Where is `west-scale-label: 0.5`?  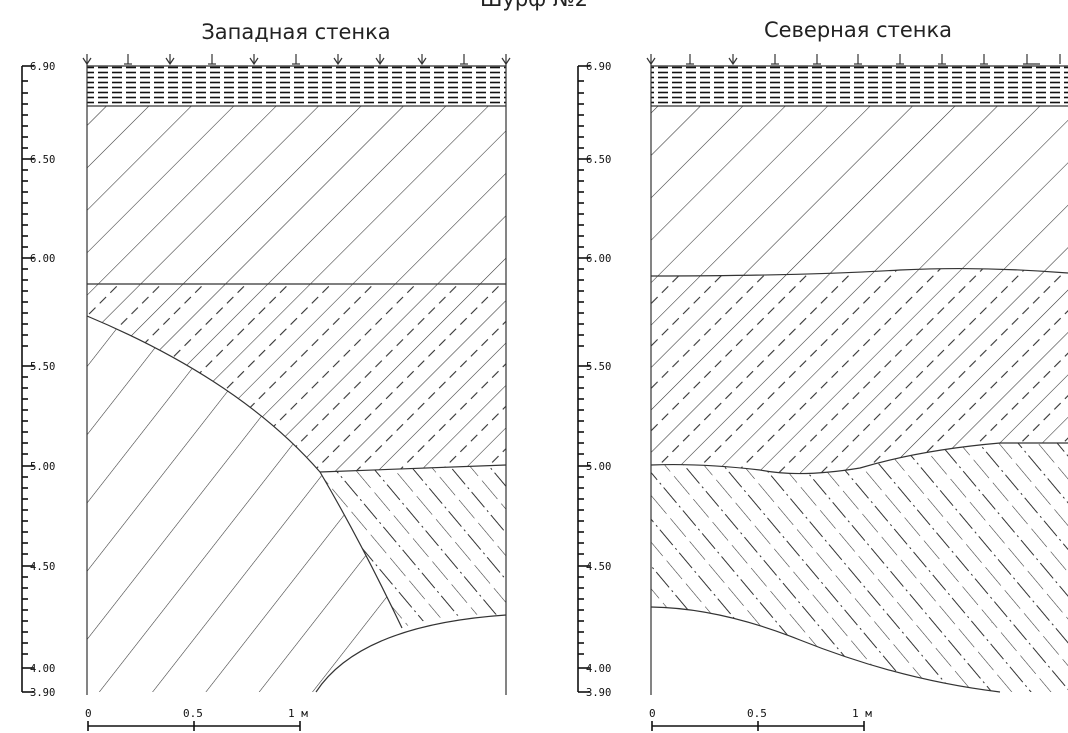
west-scale-label: 0.5 is located at coordinates (193, 713).